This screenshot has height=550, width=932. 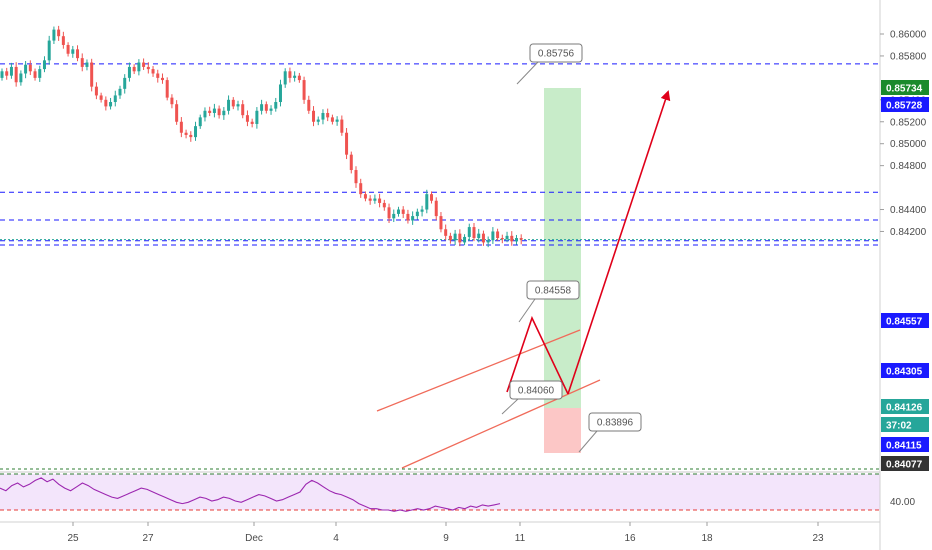 I want to click on callout-label: 0.84558, so click(x=553, y=291).